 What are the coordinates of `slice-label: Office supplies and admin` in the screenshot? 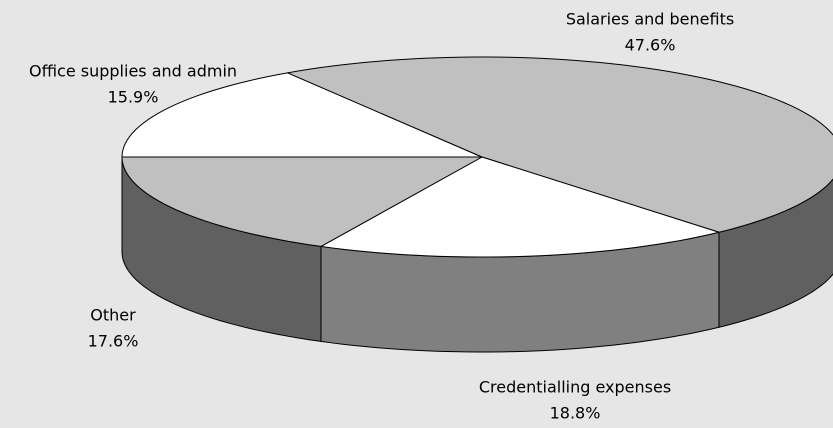 It's located at (133, 71).